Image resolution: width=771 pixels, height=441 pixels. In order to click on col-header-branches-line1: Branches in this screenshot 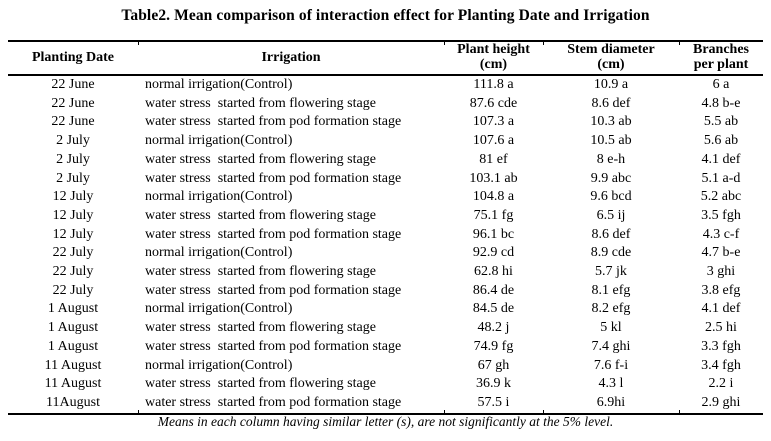, I will do `click(721, 49)`.